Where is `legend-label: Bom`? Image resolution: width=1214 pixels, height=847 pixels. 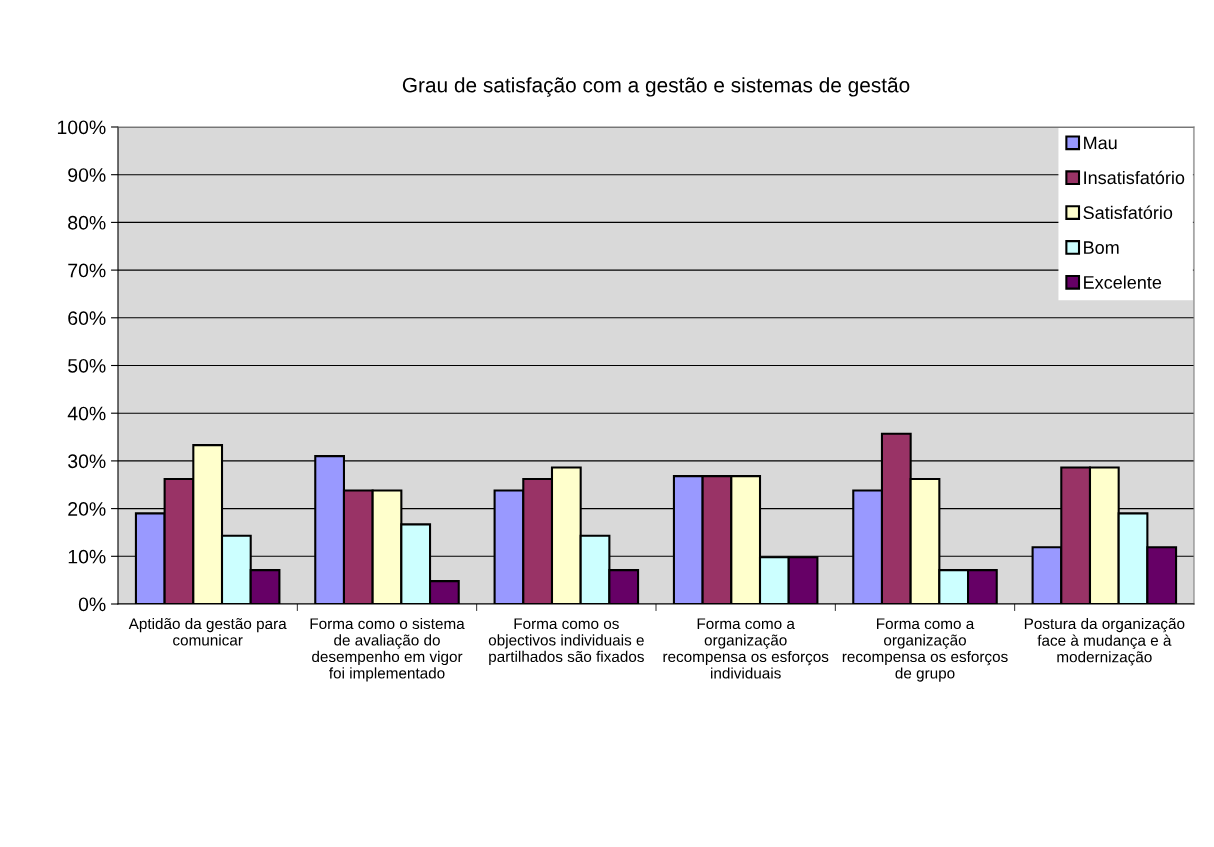 legend-label: Bom is located at coordinates (1101, 247).